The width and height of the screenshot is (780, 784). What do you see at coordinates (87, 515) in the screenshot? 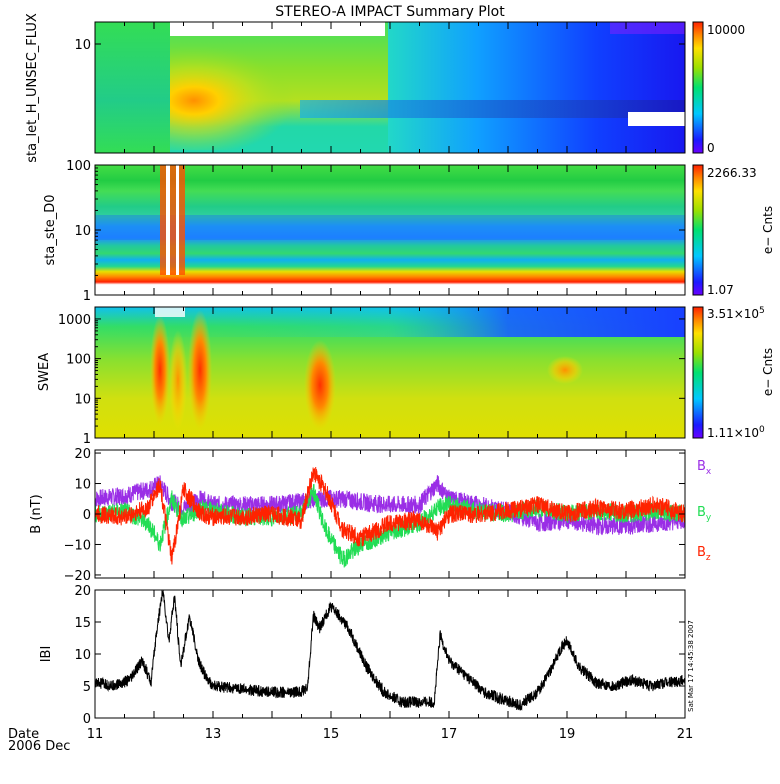
I see `ytick-label-p4-2: 0` at bounding box center [87, 515].